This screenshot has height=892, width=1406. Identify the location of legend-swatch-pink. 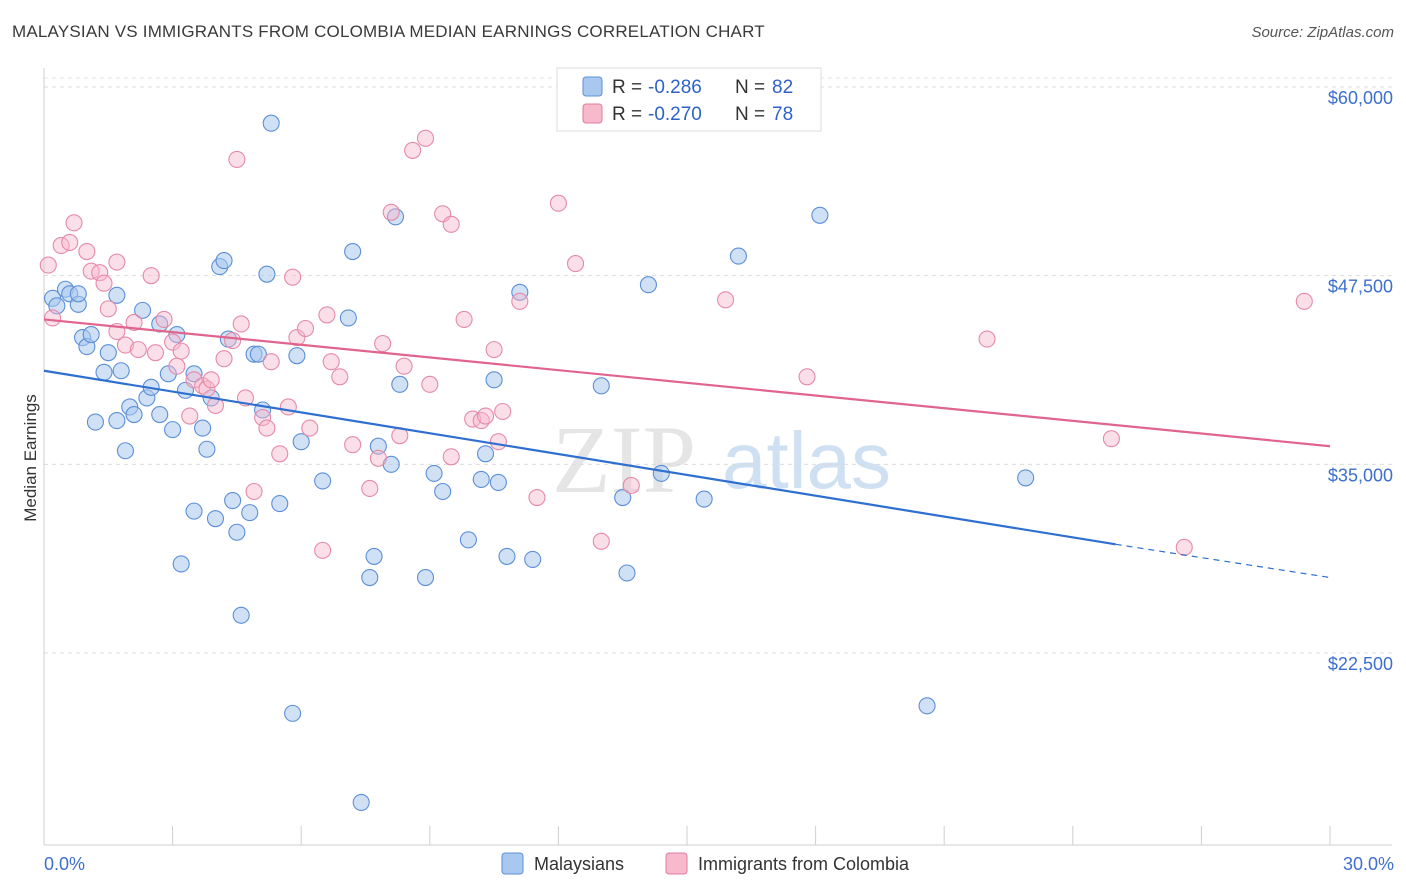
(592, 113).